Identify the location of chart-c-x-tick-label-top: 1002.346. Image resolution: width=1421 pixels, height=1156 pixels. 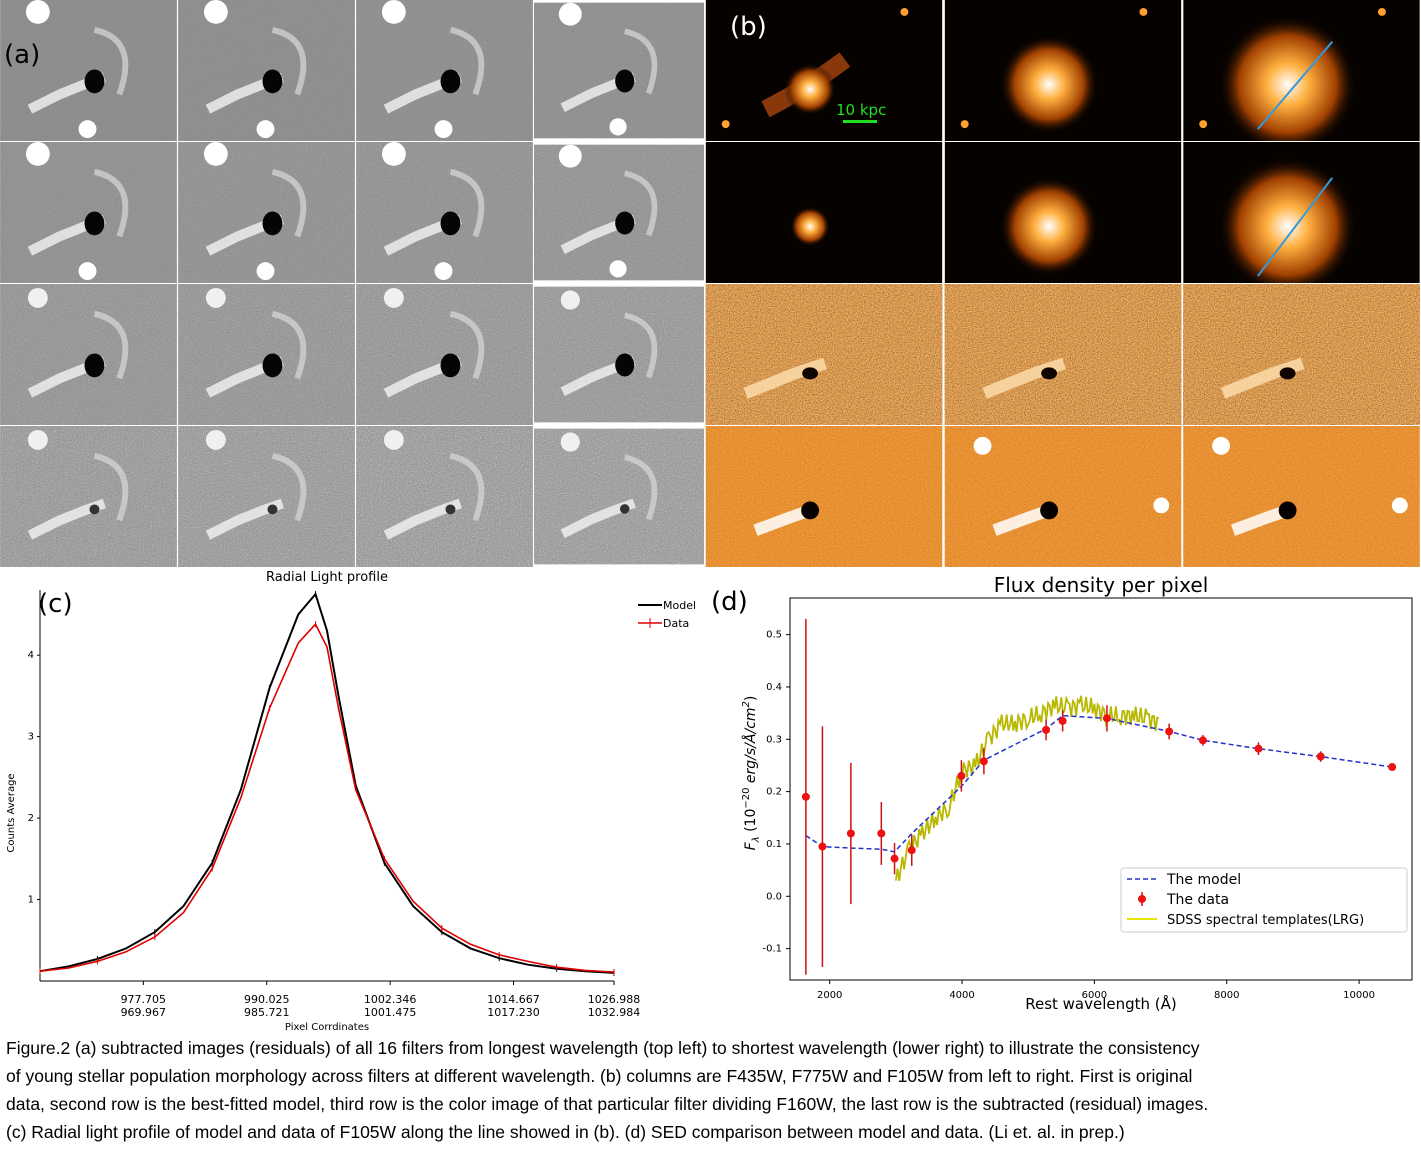
(390, 999).